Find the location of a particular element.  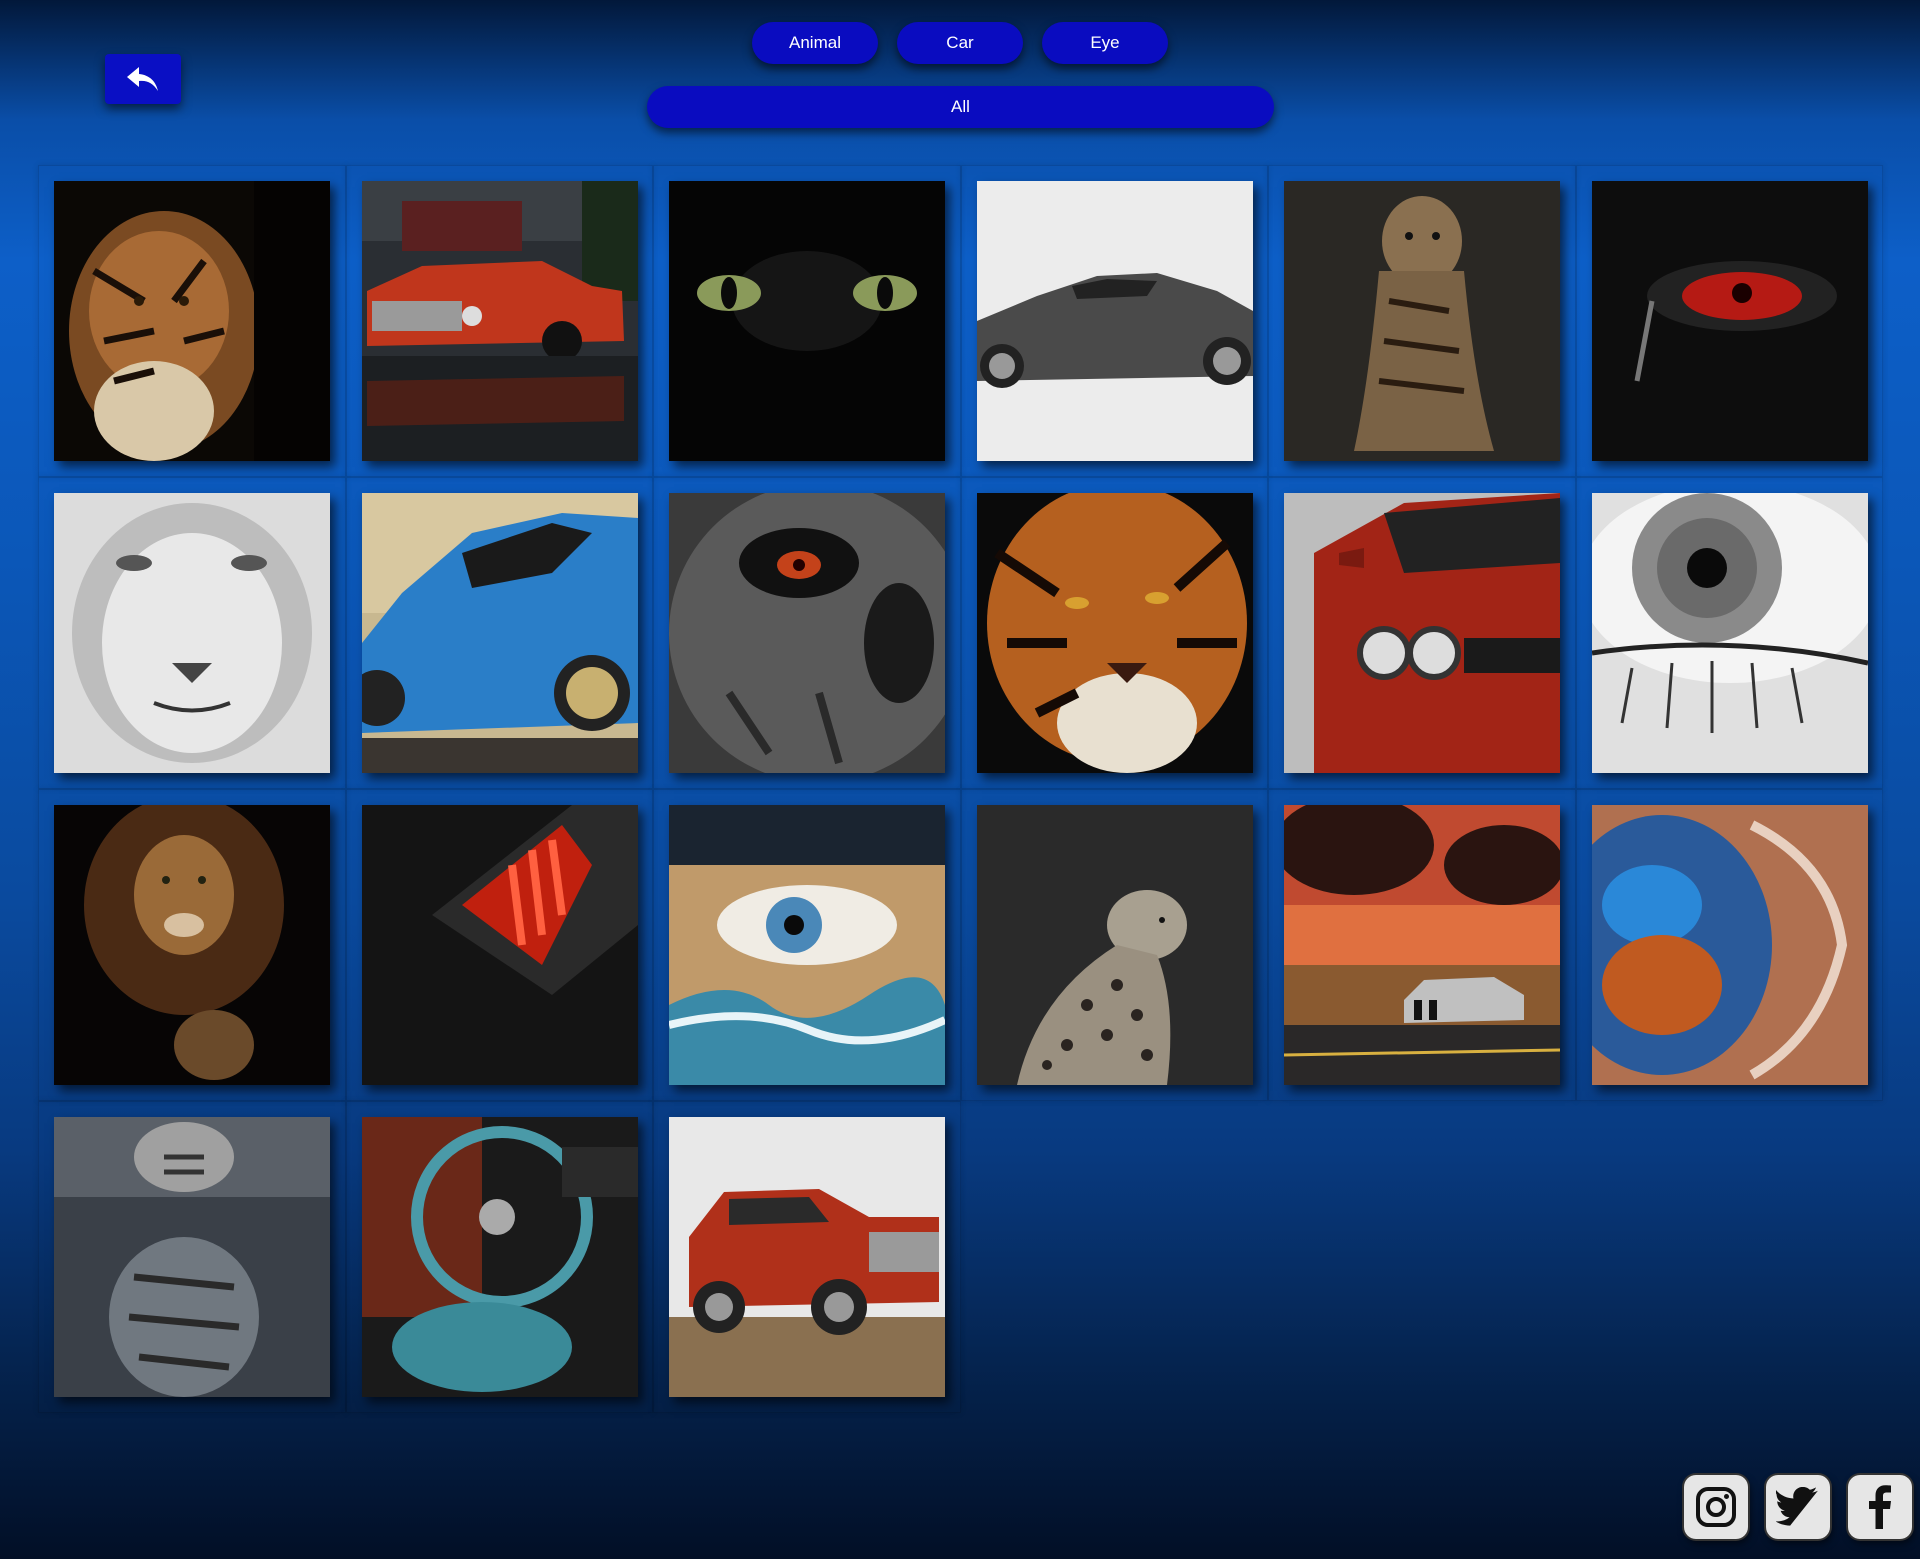

leopard-image is located at coordinates (1114, 945).